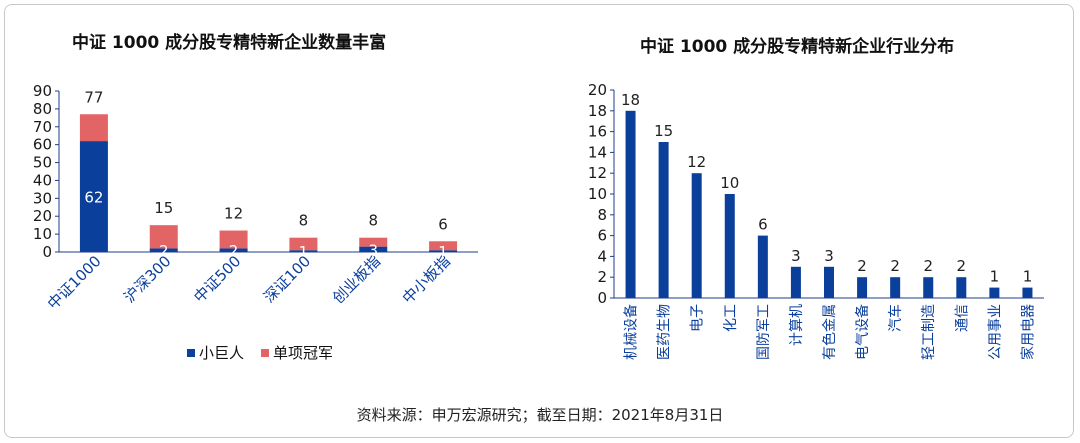  What do you see at coordinates (764, 332) in the screenshot?
I see `industry-category-label: 国防军工` at bounding box center [764, 332].